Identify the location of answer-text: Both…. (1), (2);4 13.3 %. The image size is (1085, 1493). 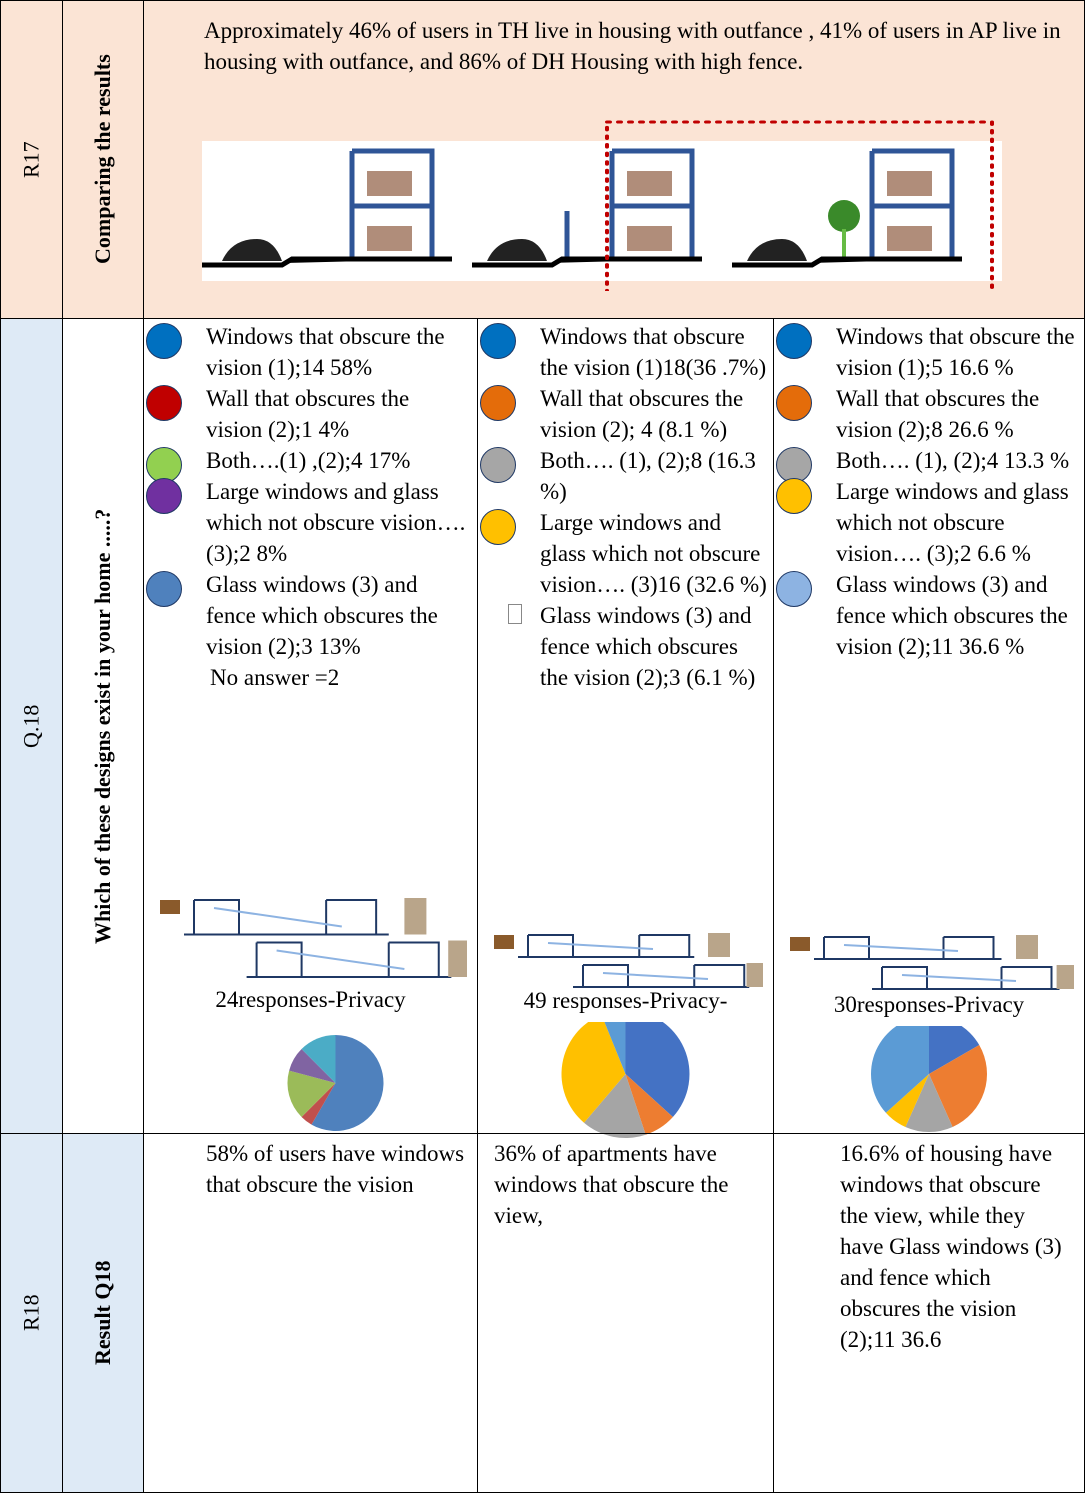
(953, 460).